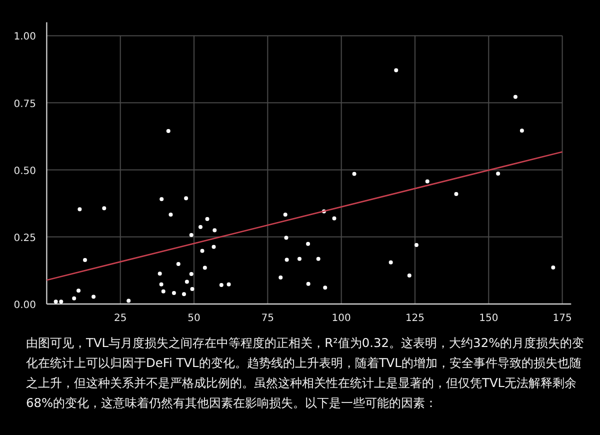 The image size is (600, 435). I want to click on x-tick-label: 175, so click(562, 318).